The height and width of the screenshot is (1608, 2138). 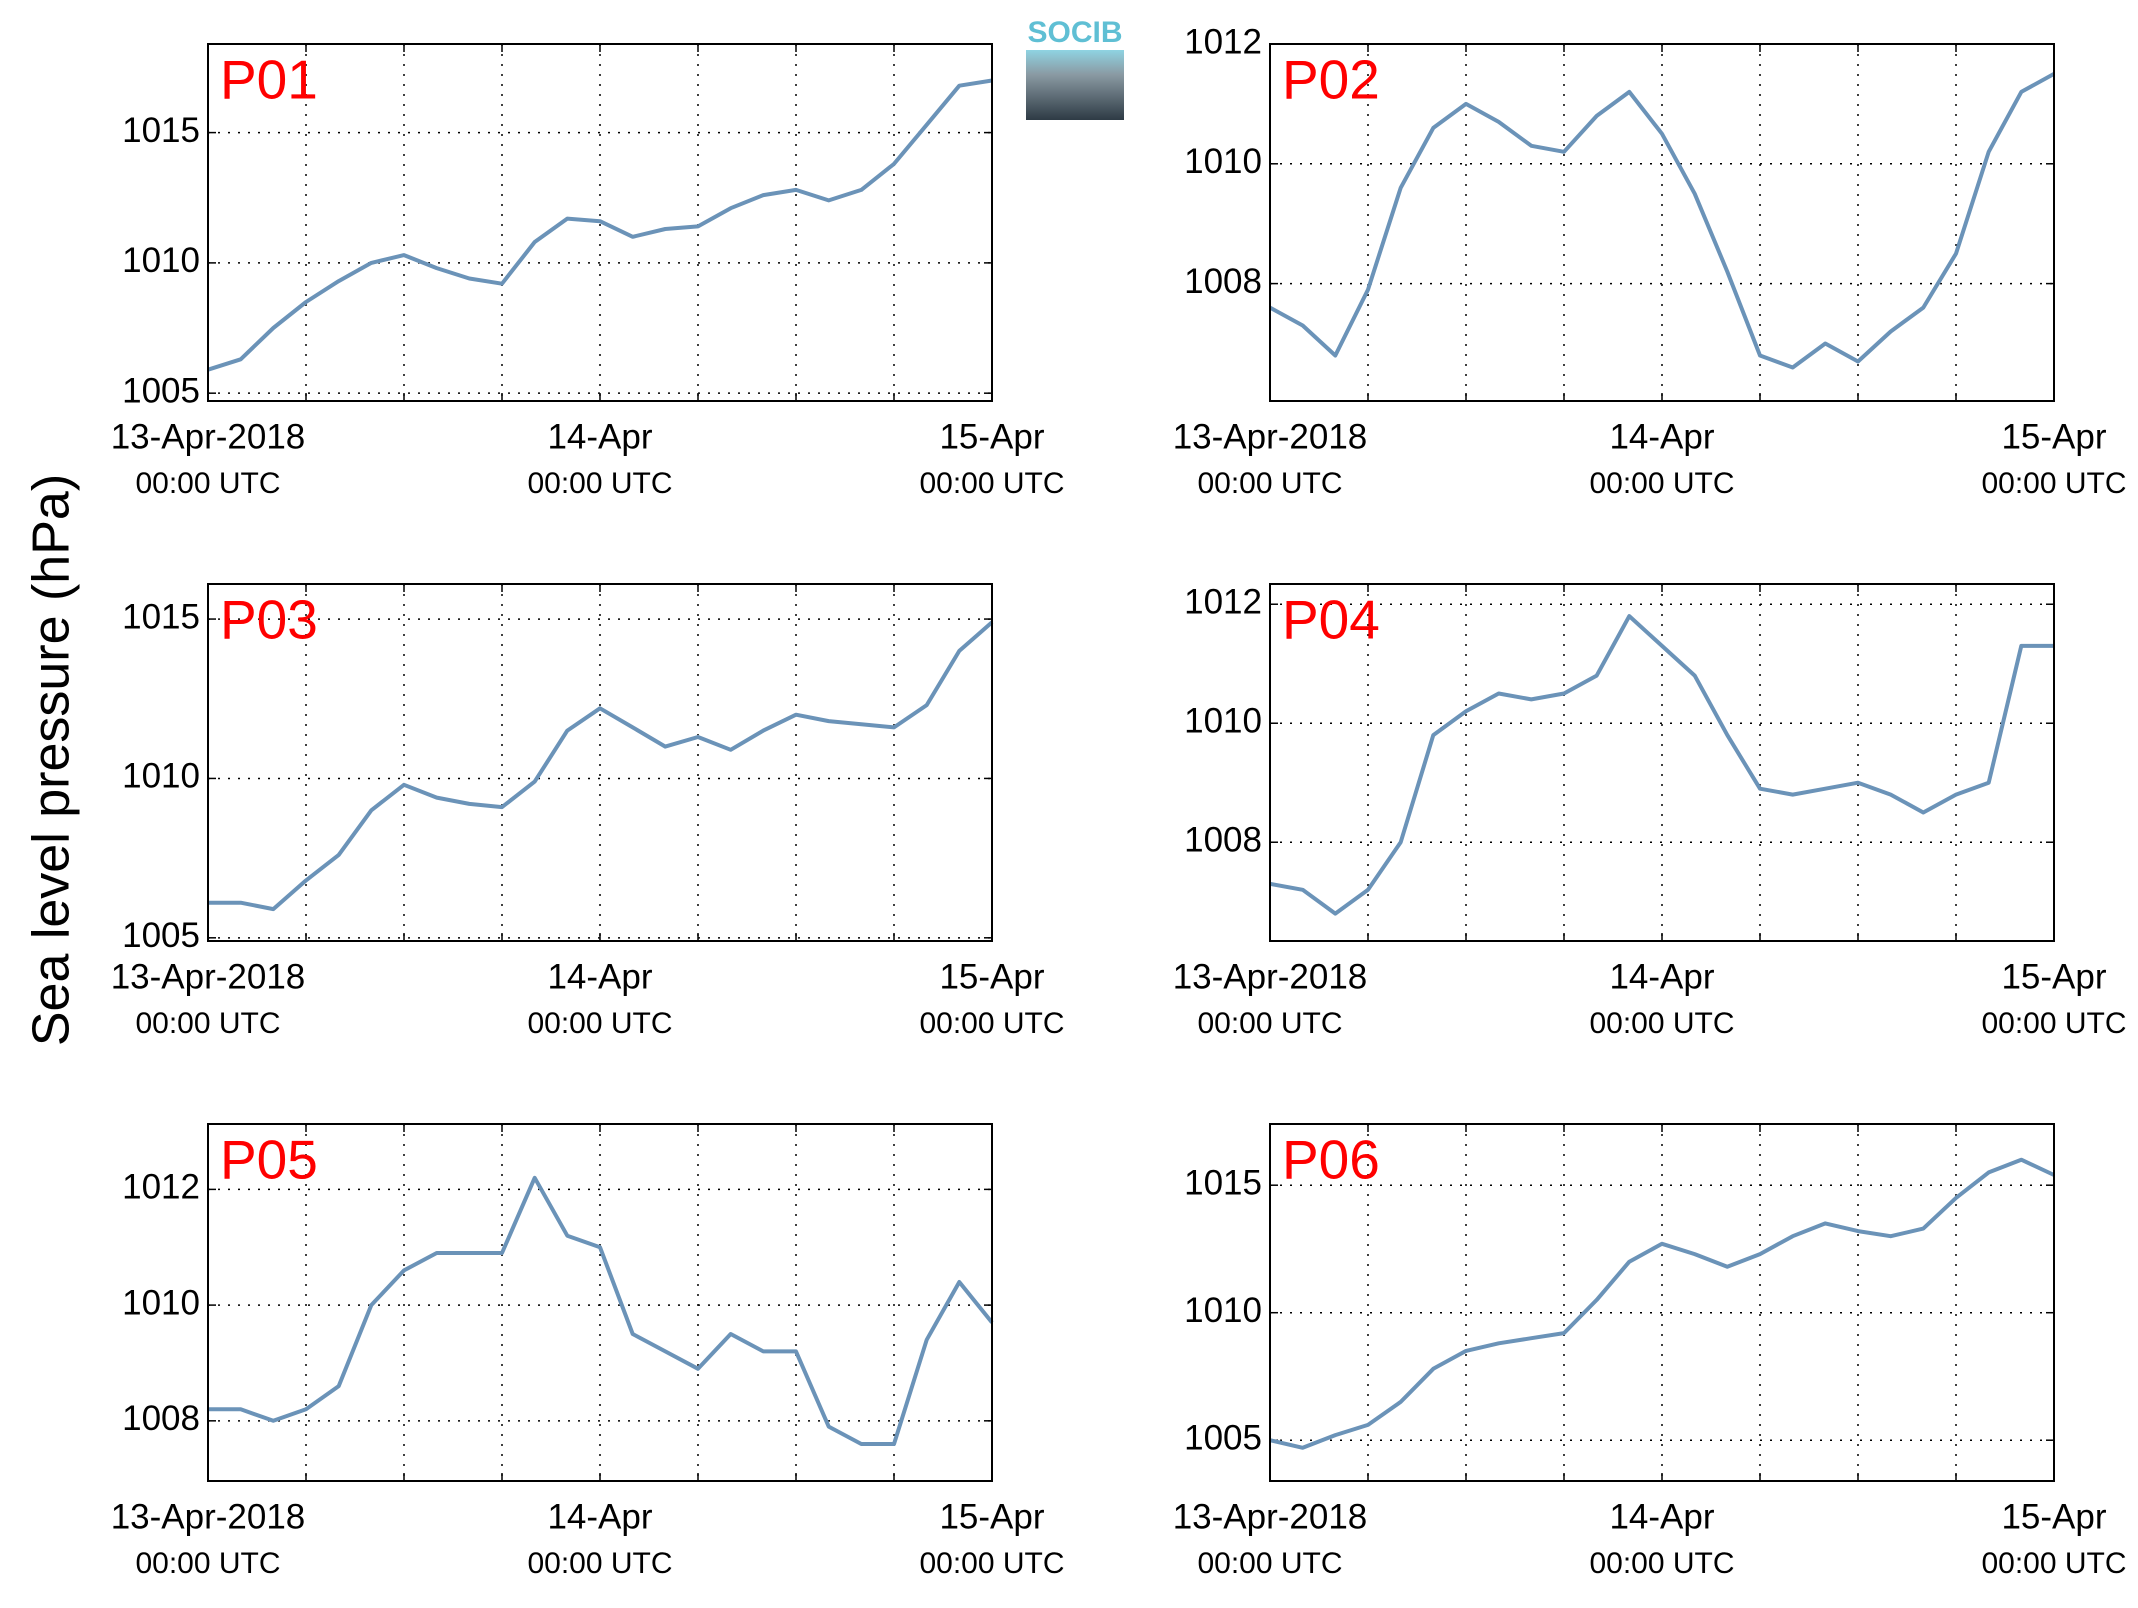 I want to click on panel-title: P01, so click(x=269, y=80).